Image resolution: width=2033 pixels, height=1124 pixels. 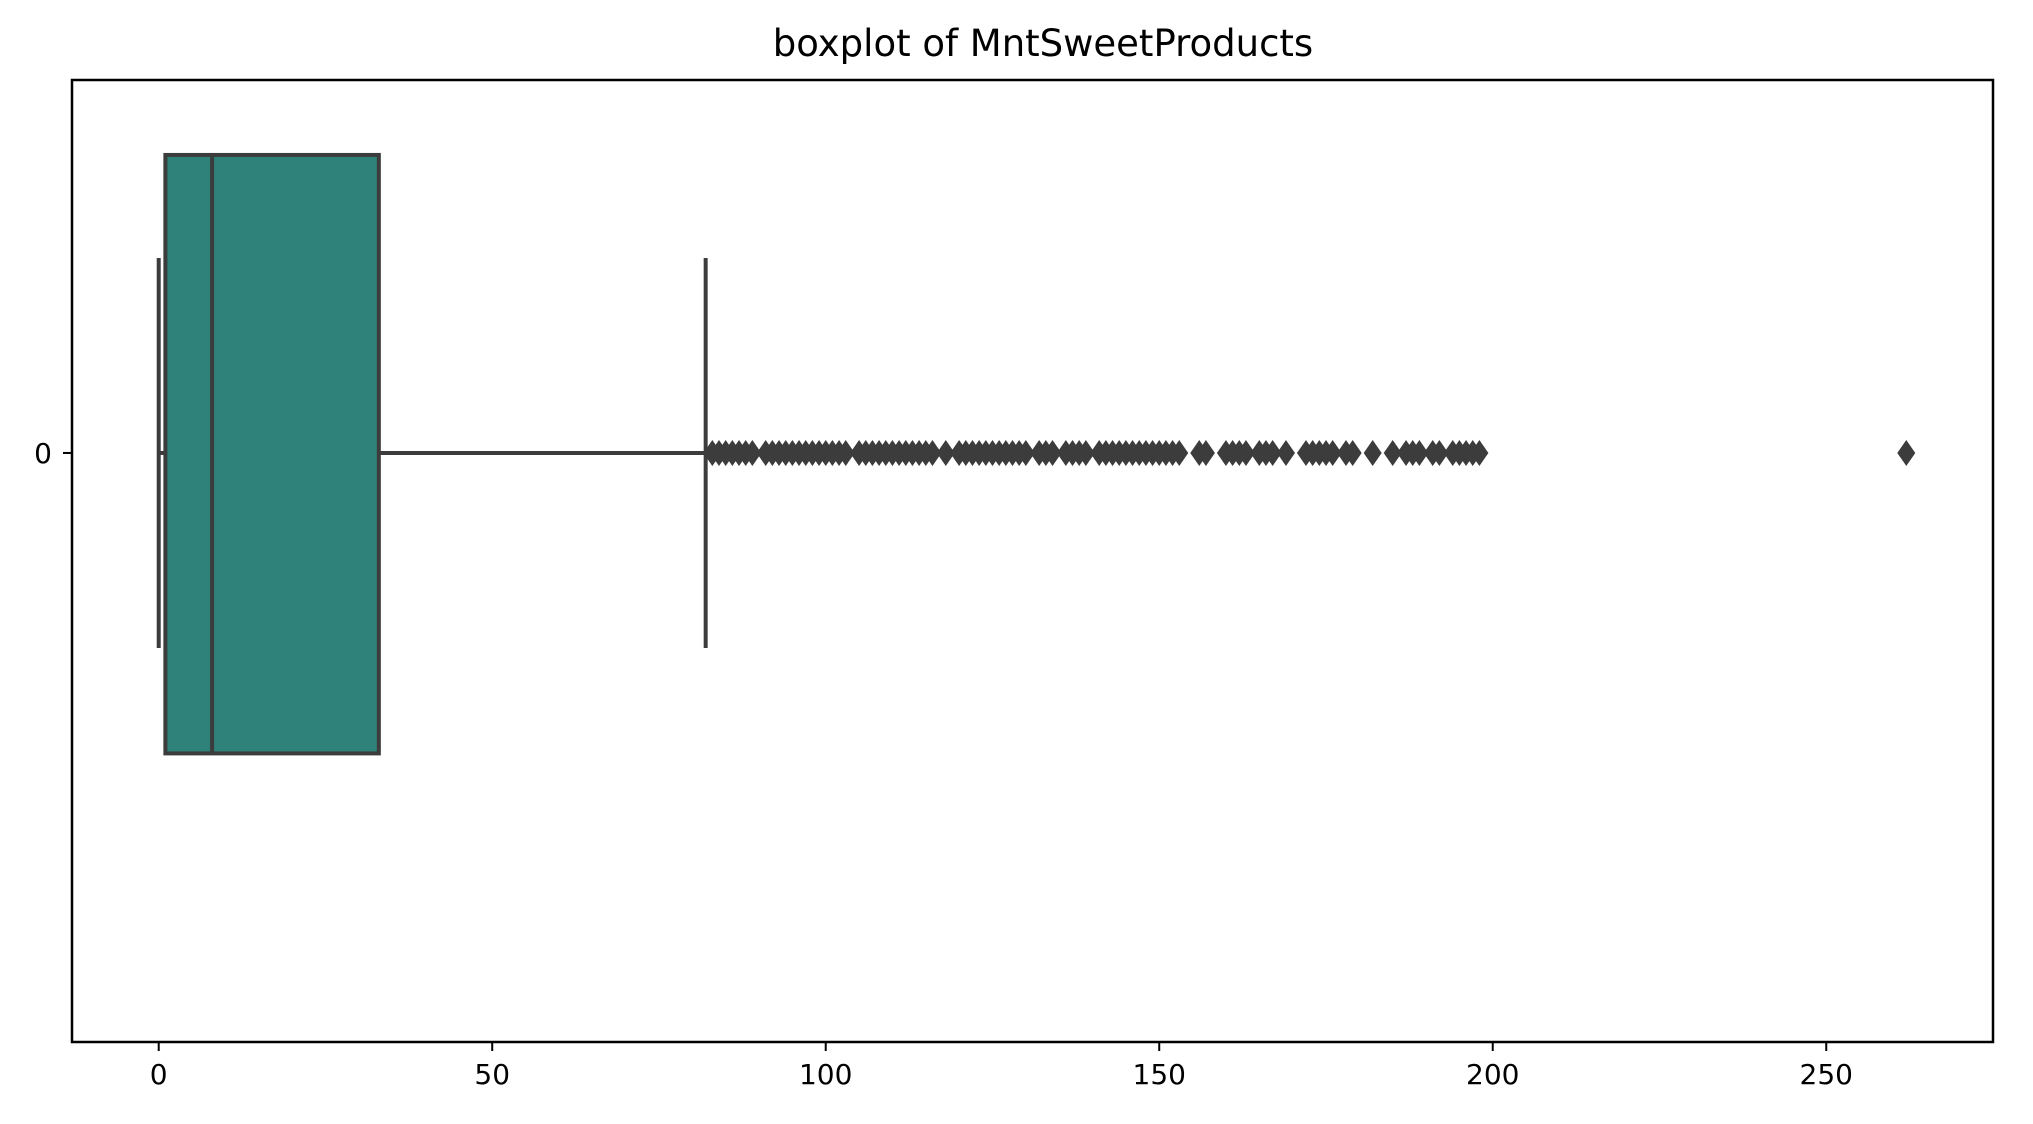 What do you see at coordinates (1826, 1074) in the screenshot?
I see `x-tick-label: 250` at bounding box center [1826, 1074].